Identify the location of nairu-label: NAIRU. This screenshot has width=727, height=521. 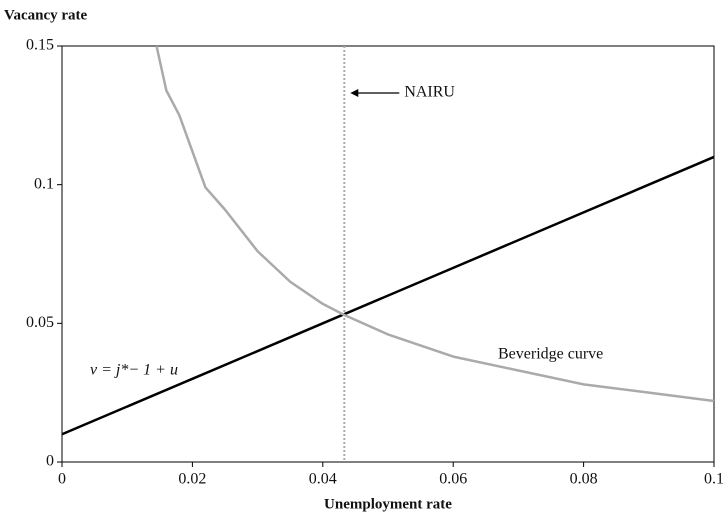
(429, 92).